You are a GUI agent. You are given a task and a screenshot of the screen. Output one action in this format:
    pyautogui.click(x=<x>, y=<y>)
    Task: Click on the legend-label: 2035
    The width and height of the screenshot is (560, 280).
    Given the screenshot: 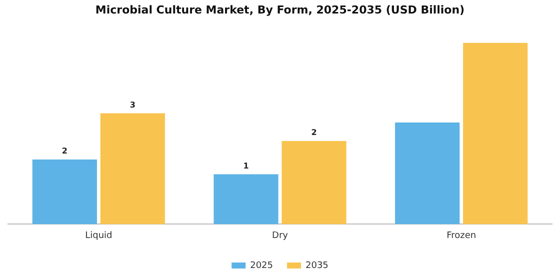 What is the action you would take?
    pyautogui.click(x=317, y=265)
    